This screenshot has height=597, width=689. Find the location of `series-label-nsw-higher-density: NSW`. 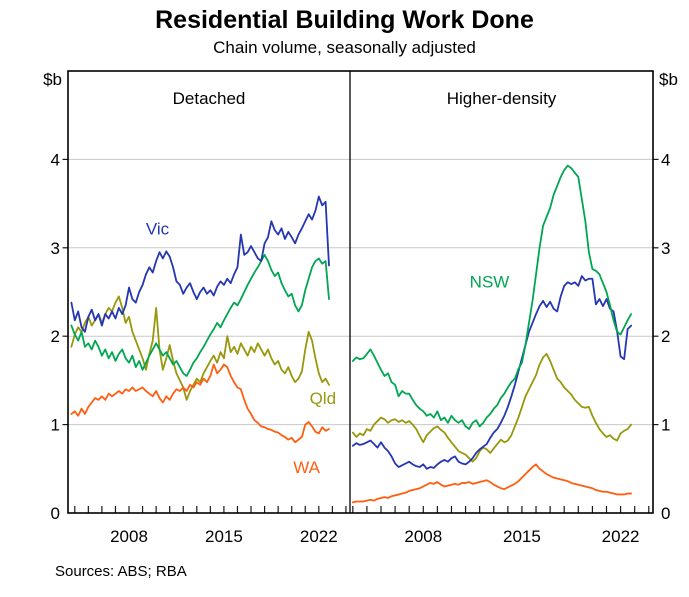

series-label-nsw-higher-density: NSW is located at coordinates (490, 281).